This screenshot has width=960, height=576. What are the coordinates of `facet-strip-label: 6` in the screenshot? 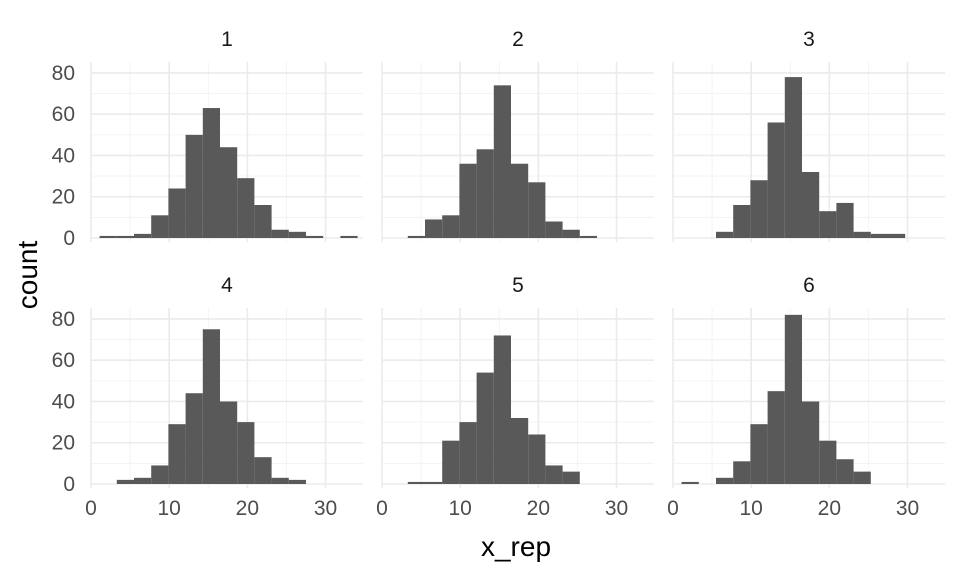 It's located at (809, 285).